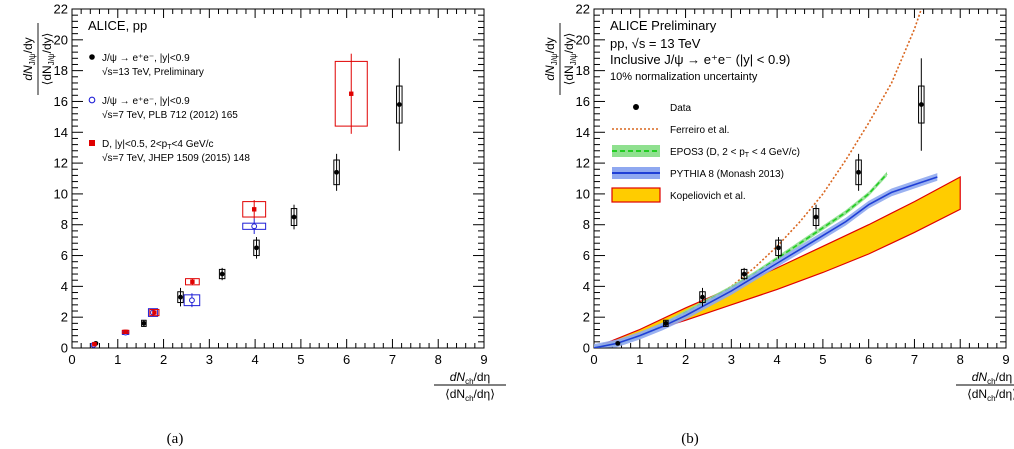 The height and width of the screenshot is (449, 1014). What do you see at coordinates (699, 130) in the screenshot?
I see `legend-label: Ferreiro et al.` at bounding box center [699, 130].